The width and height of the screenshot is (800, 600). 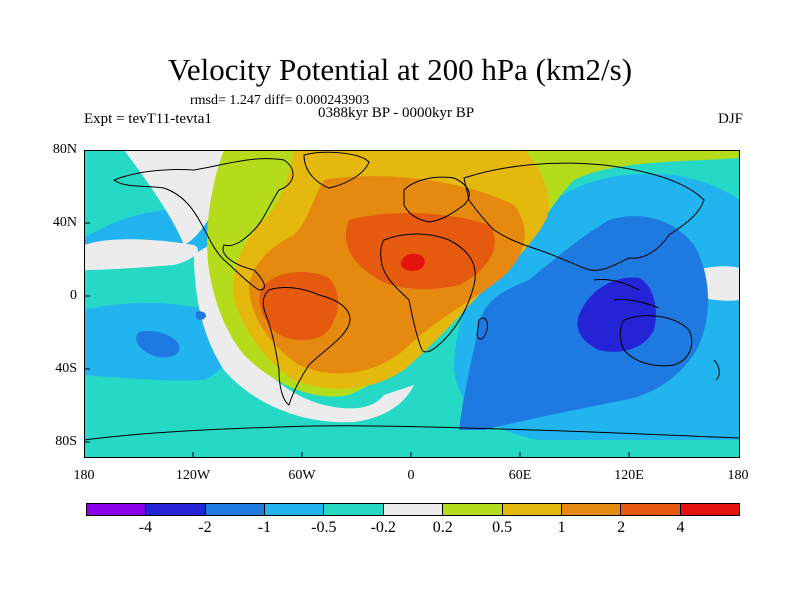 What do you see at coordinates (716, 370) in the screenshot?
I see `coastline-new-zealand` at bounding box center [716, 370].